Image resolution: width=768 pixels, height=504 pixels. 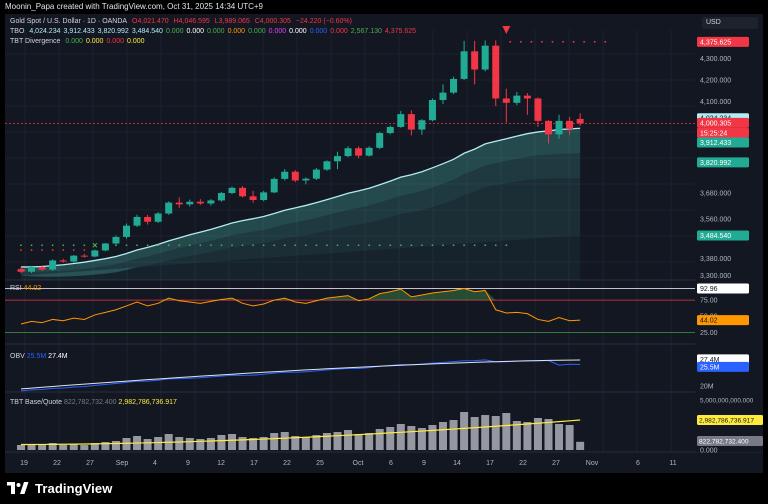 What do you see at coordinates (707, 387) in the screenshot?
I see `obv-tick-label: 20M` at bounding box center [707, 387].